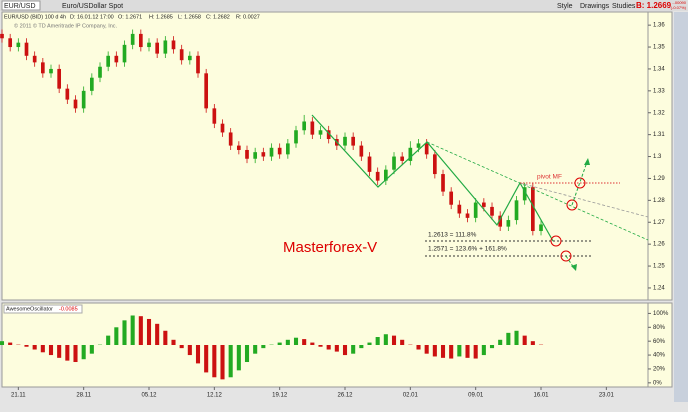  What do you see at coordinates (657, 157) in the screenshot?
I see `y-tick-label: 1.3` at bounding box center [657, 157].